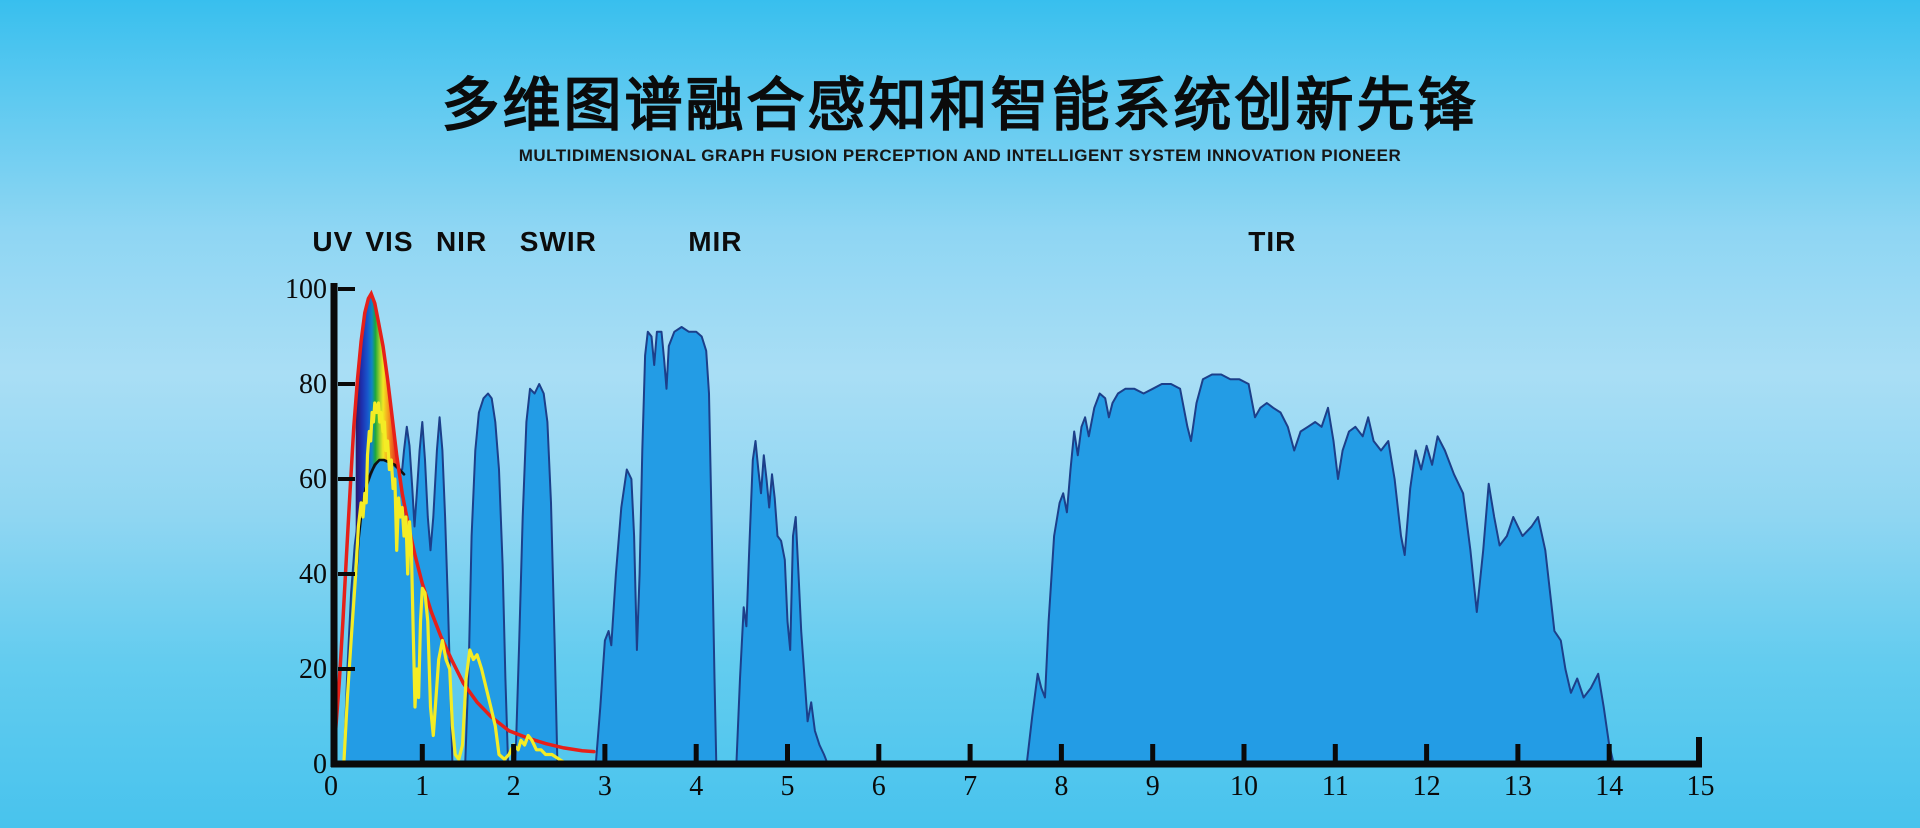 The image size is (1920, 828). Describe the element at coordinates (1272, 241) in the screenshot. I see `band-label-tir: TIR` at that location.